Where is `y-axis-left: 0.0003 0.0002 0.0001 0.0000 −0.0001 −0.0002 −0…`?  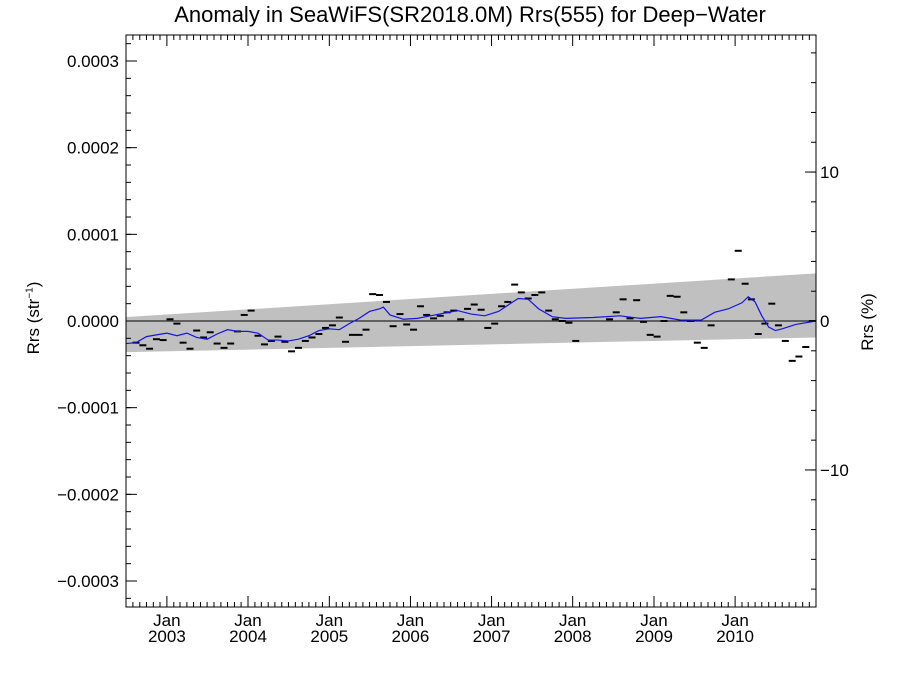
y-axis-left: 0.0003 0.0002 0.0001 0.0000 −0.0001 −0.0002 −0… is located at coordinates (97, 321).